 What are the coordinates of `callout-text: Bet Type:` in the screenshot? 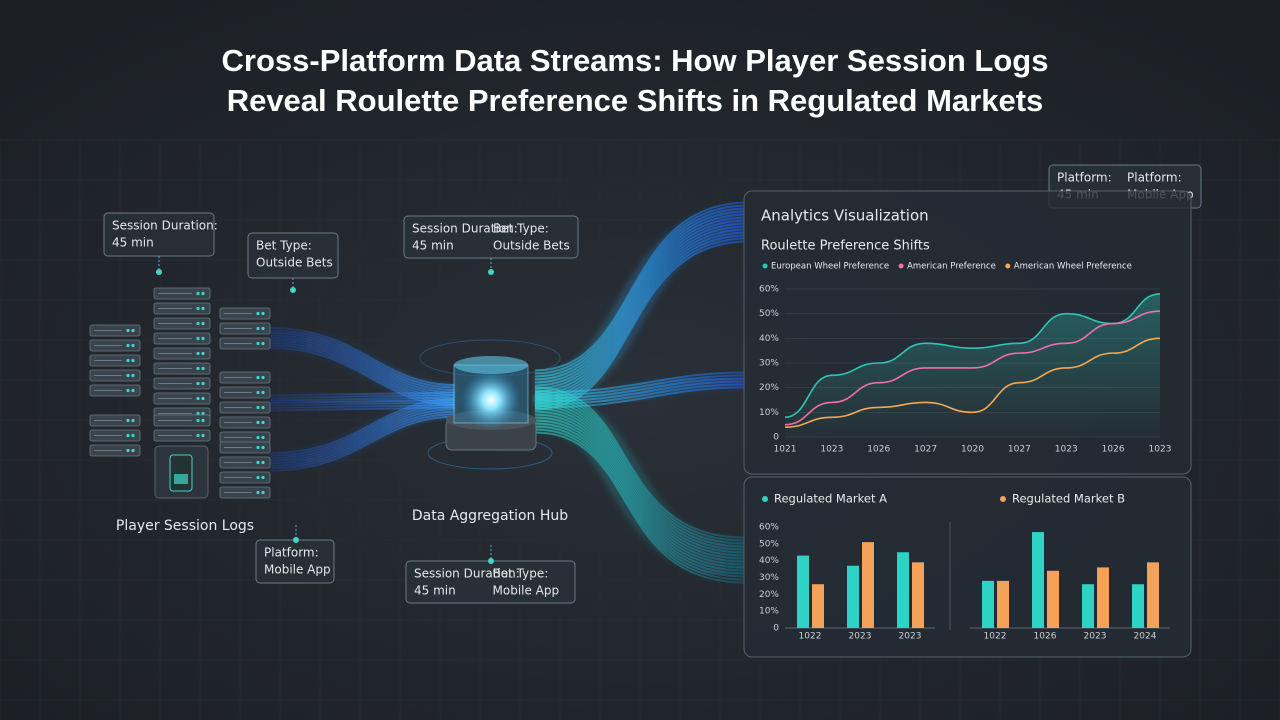 It's located at (521, 574).